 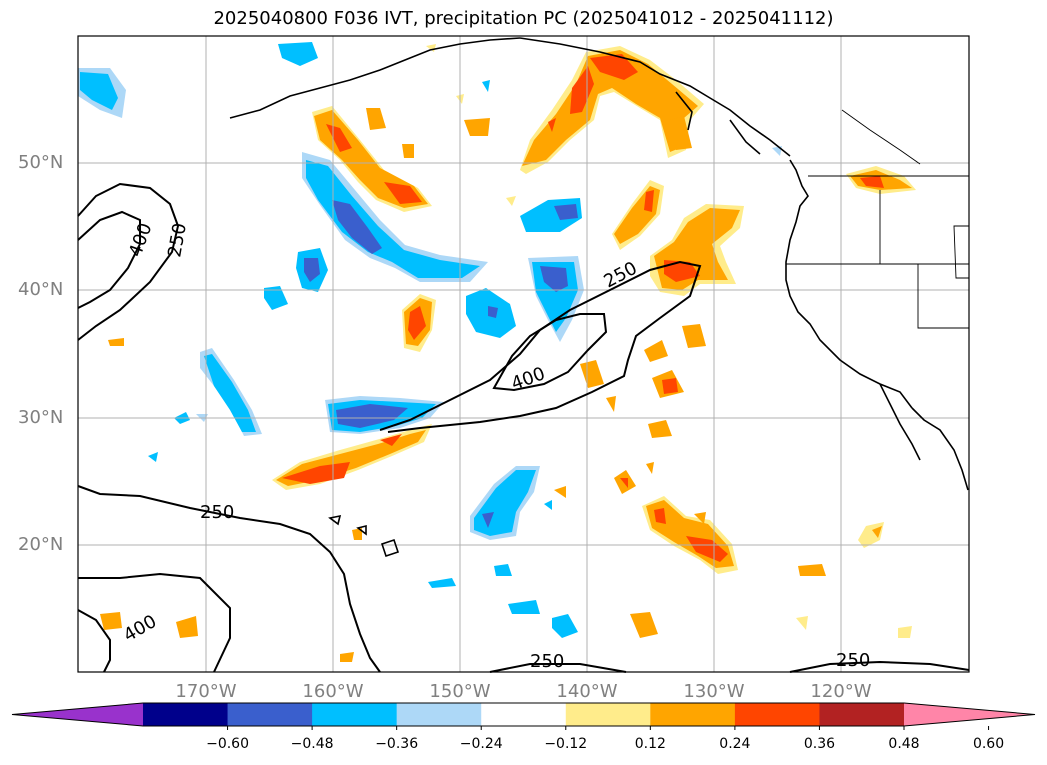 What do you see at coordinates (206, 691) in the screenshot?
I see `lon-label-170w: 170°W` at bounding box center [206, 691].